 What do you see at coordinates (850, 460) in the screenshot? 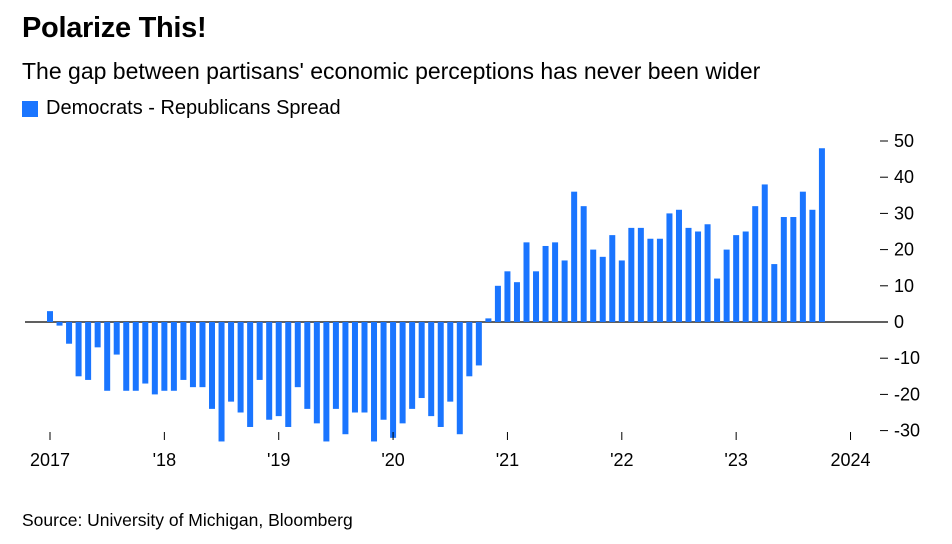
I see `x-tick-label: 2024` at bounding box center [850, 460].